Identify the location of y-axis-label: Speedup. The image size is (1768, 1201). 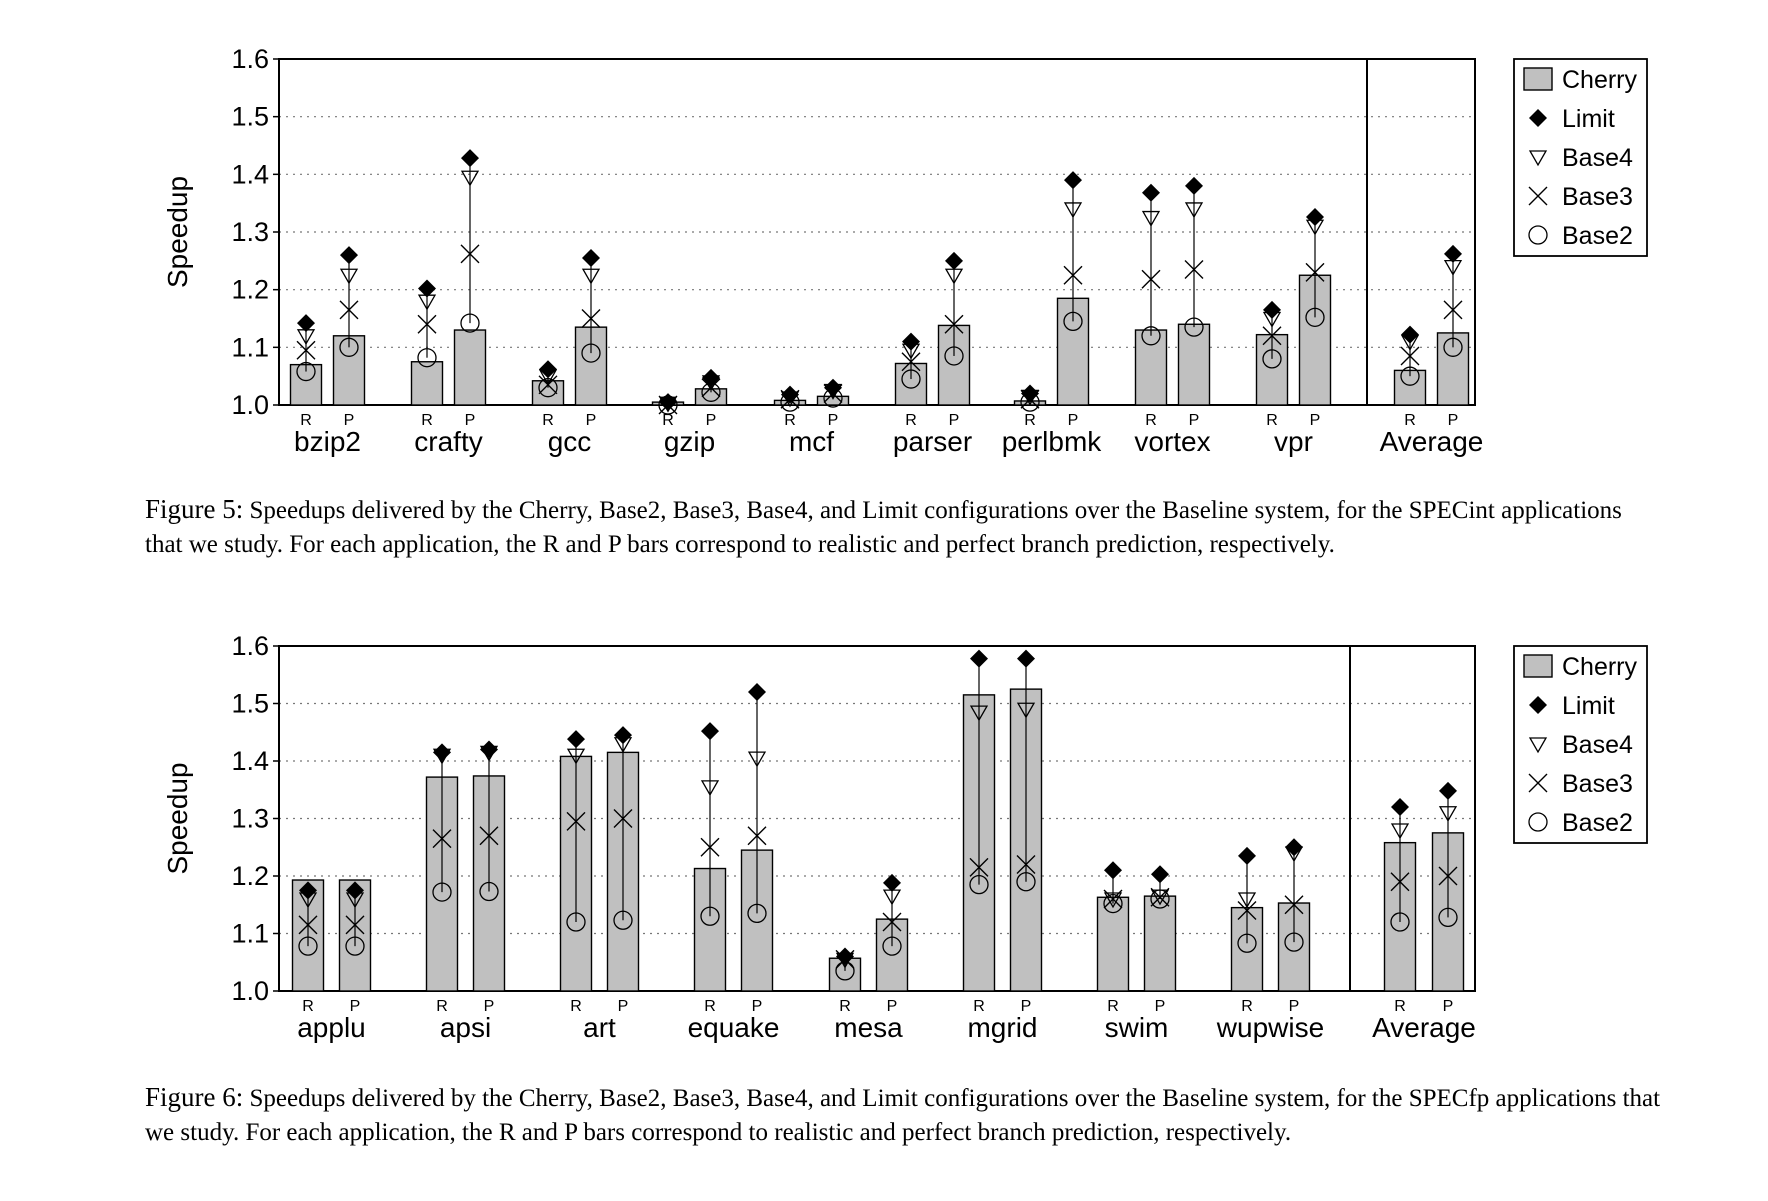
(177, 232).